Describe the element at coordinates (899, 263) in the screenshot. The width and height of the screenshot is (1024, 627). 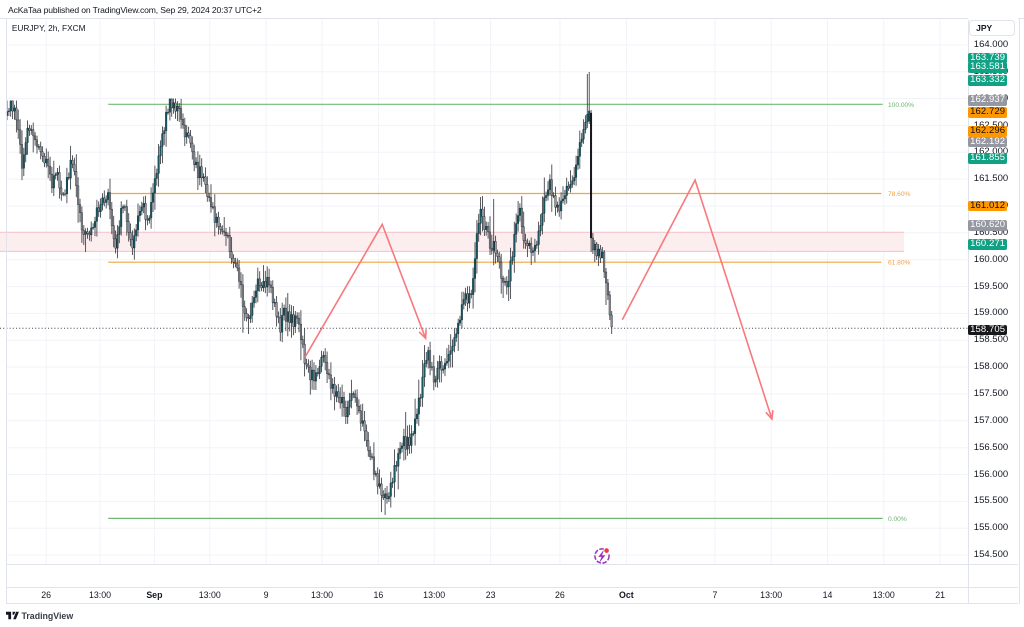
I see `svg-text: 61.80%` at that location.